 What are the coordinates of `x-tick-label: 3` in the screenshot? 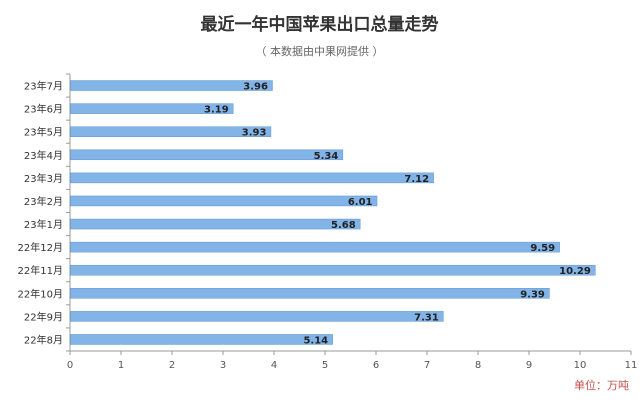 It's located at (223, 365).